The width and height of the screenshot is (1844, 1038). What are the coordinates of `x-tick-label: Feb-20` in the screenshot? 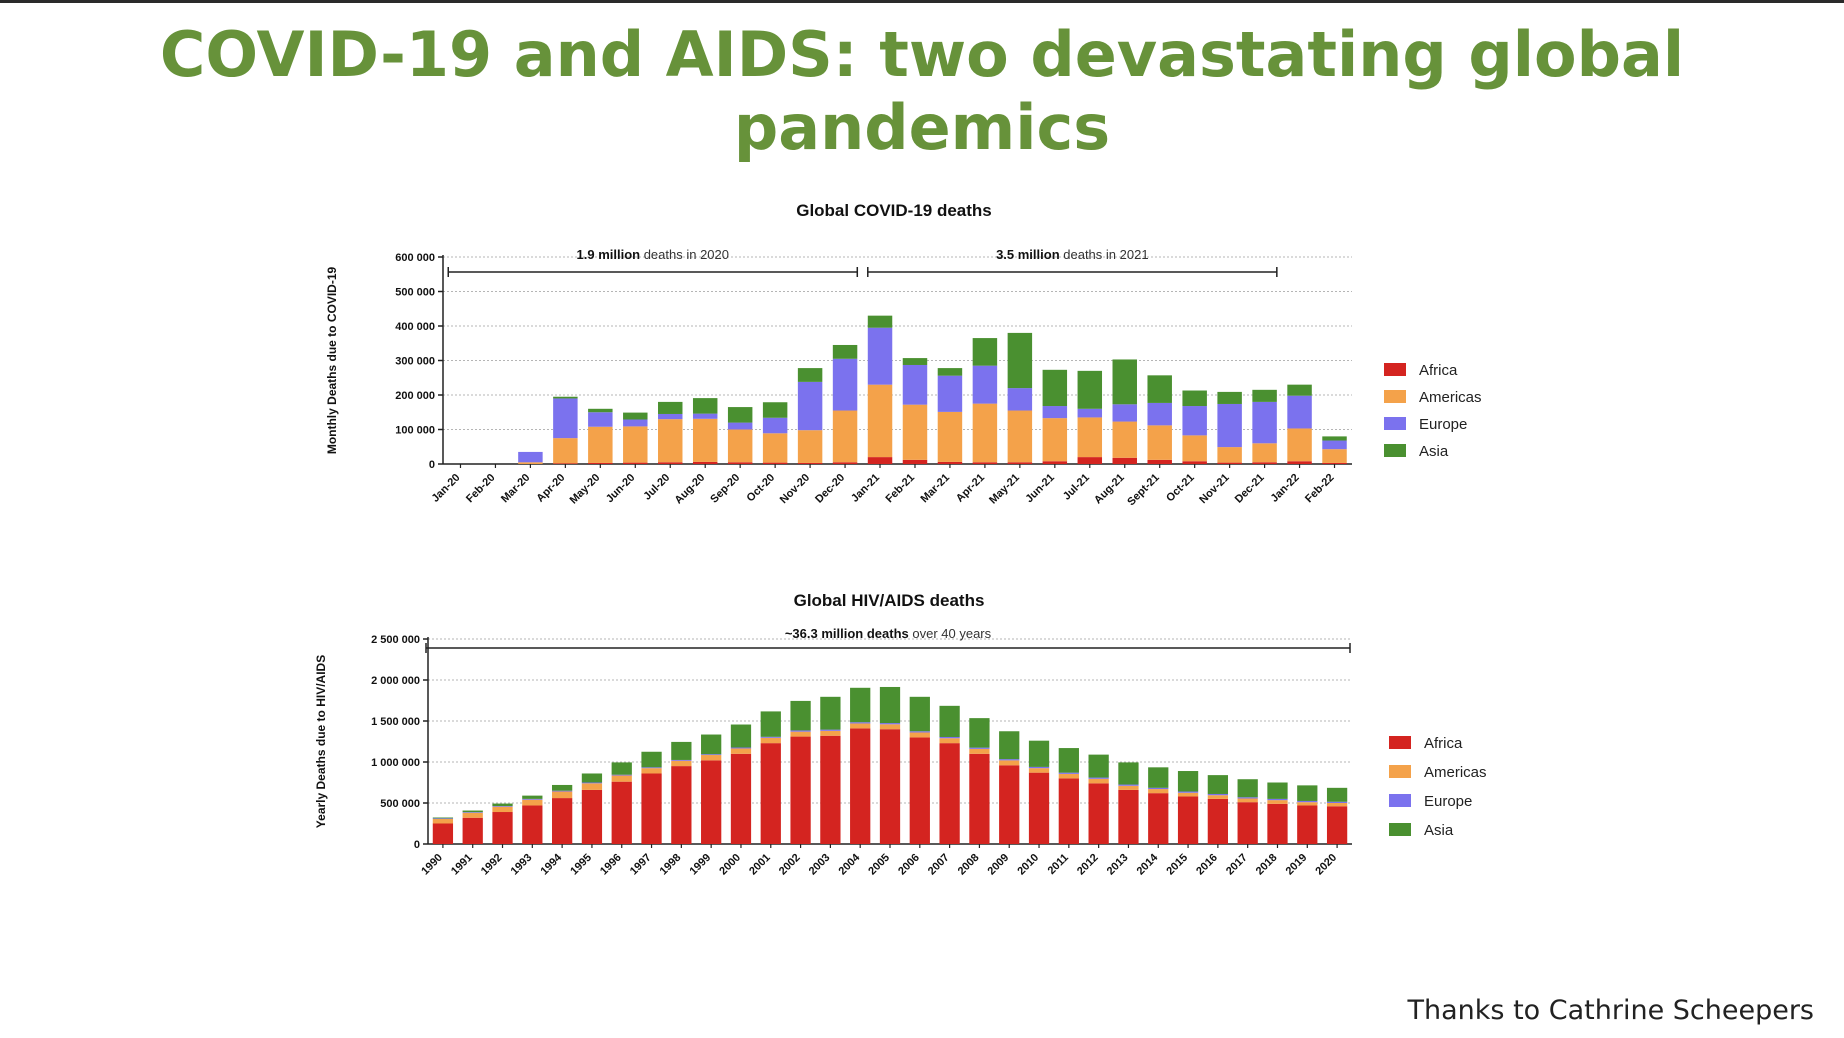 It's located at (481, 489).